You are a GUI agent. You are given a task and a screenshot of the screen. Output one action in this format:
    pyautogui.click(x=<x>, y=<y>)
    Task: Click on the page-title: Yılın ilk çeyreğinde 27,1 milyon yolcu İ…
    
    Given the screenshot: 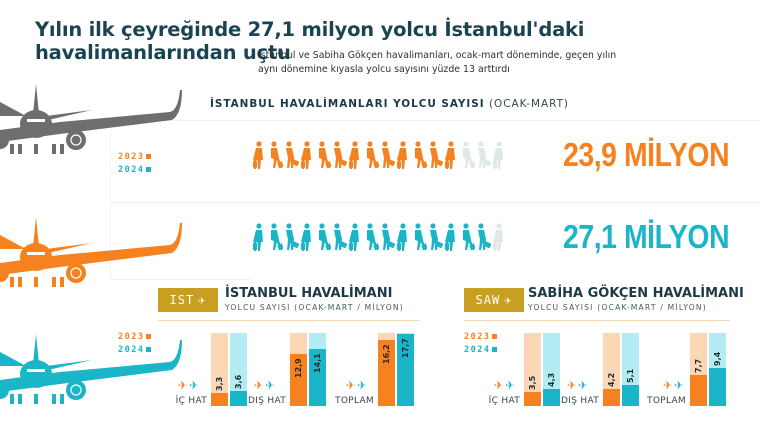 What is the action you would take?
    pyautogui.click(x=309, y=41)
    